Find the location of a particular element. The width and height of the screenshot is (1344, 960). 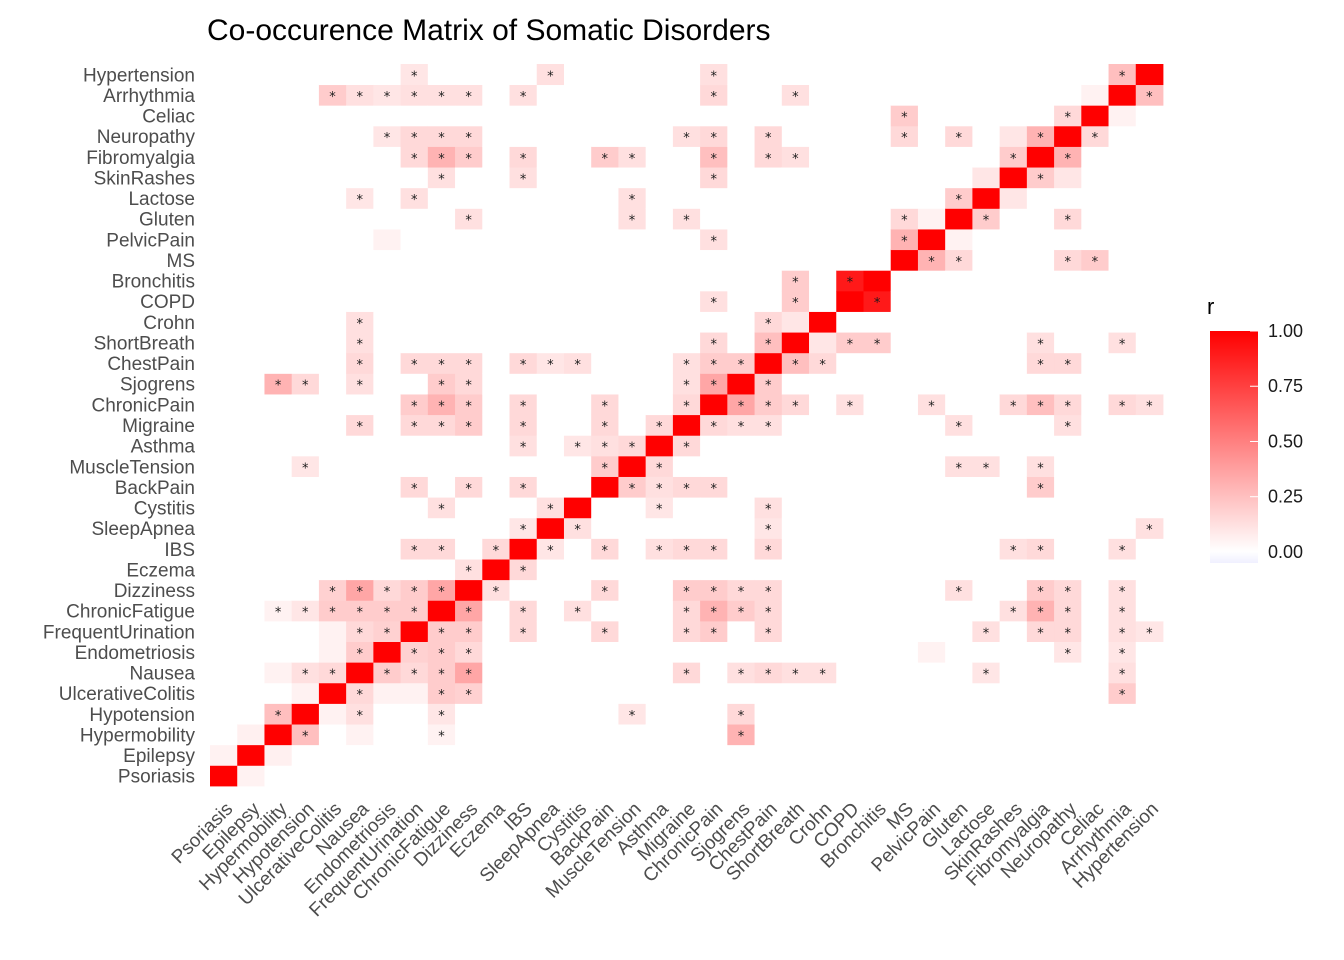

y-tick-label: MuscleTension is located at coordinates (132, 467).